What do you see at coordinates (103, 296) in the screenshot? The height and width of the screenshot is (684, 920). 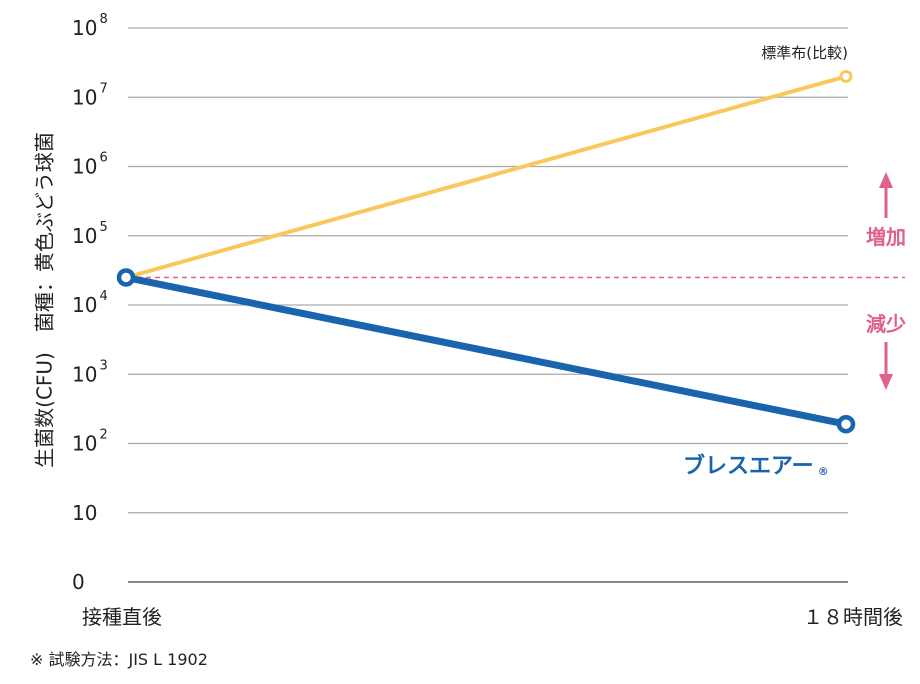 I see `y-tick-exponent: 4` at bounding box center [103, 296].